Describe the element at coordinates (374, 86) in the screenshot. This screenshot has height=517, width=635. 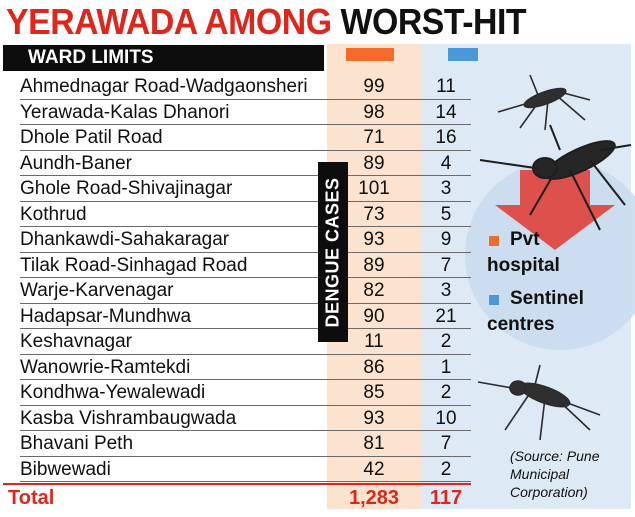
I see `pvt-value: 99` at that location.